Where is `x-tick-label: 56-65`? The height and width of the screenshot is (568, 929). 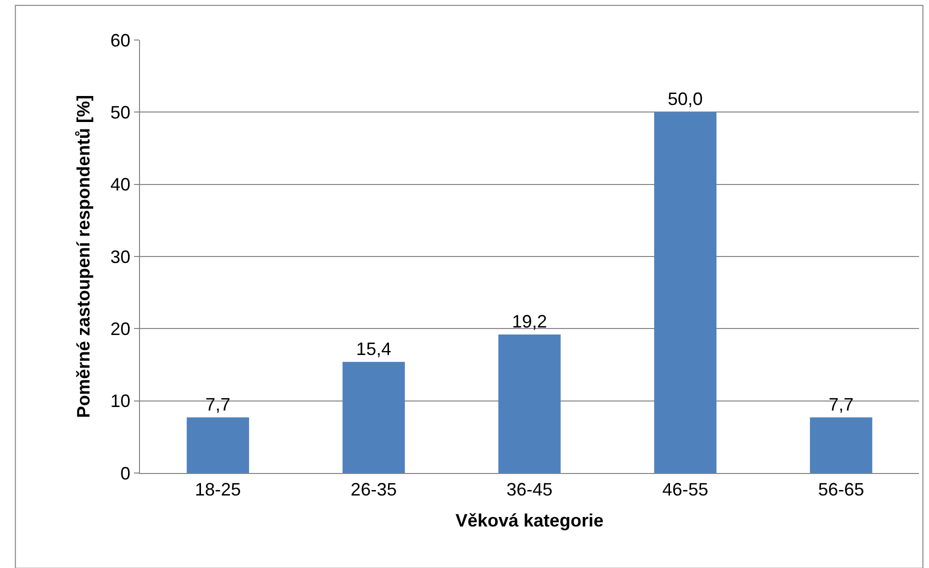
x-tick-label: 56-65 is located at coordinates (841, 490).